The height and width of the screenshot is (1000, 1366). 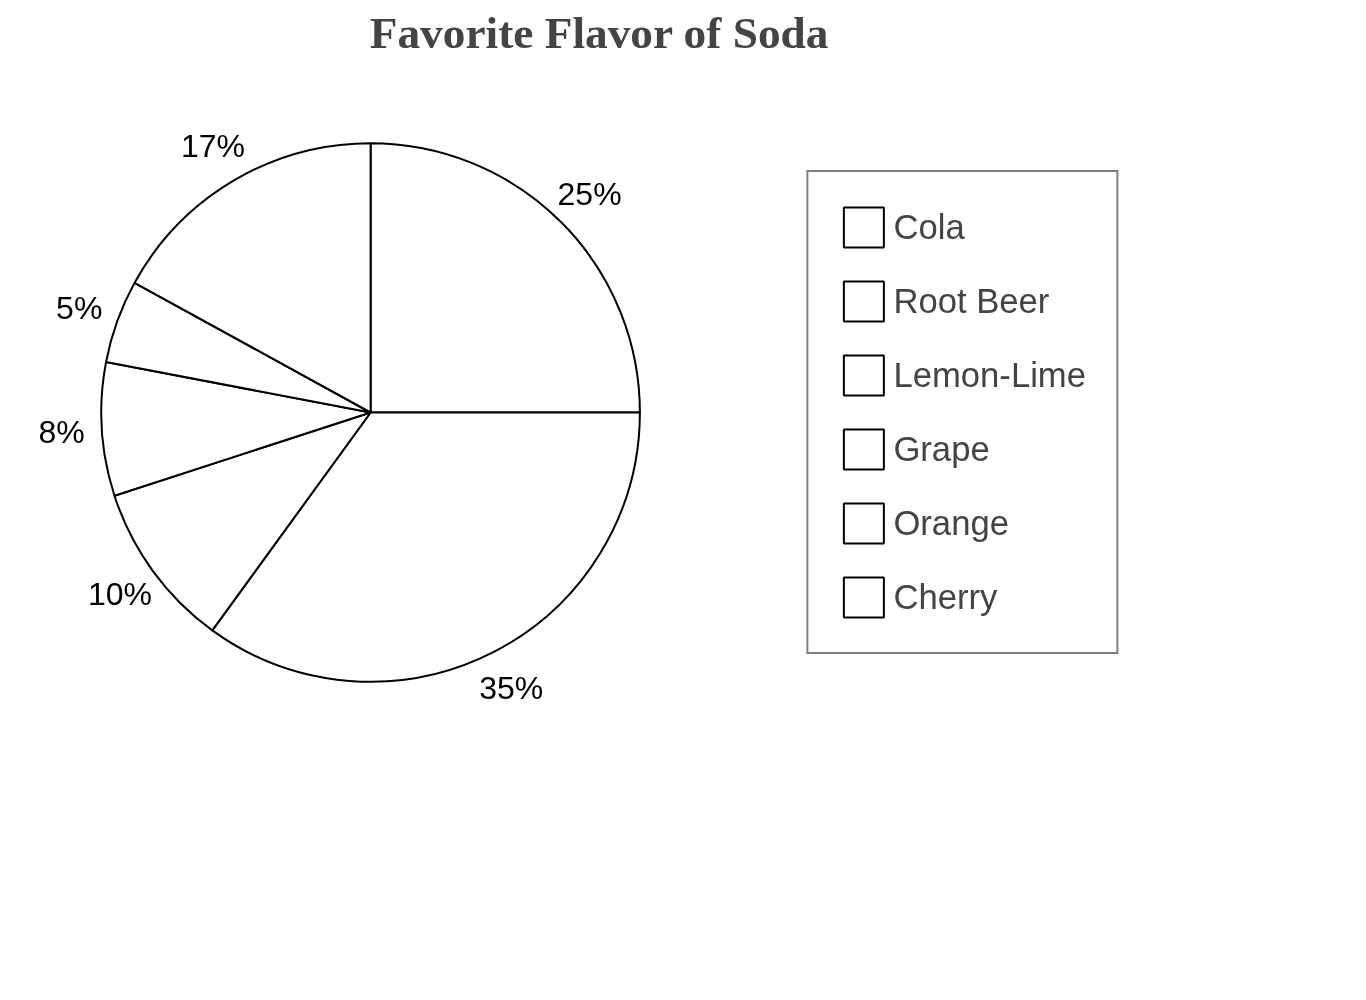 What do you see at coordinates (971, 301) in the screenshot?
I see `legend-label: Root Beer` at bounding box center [971, 301].